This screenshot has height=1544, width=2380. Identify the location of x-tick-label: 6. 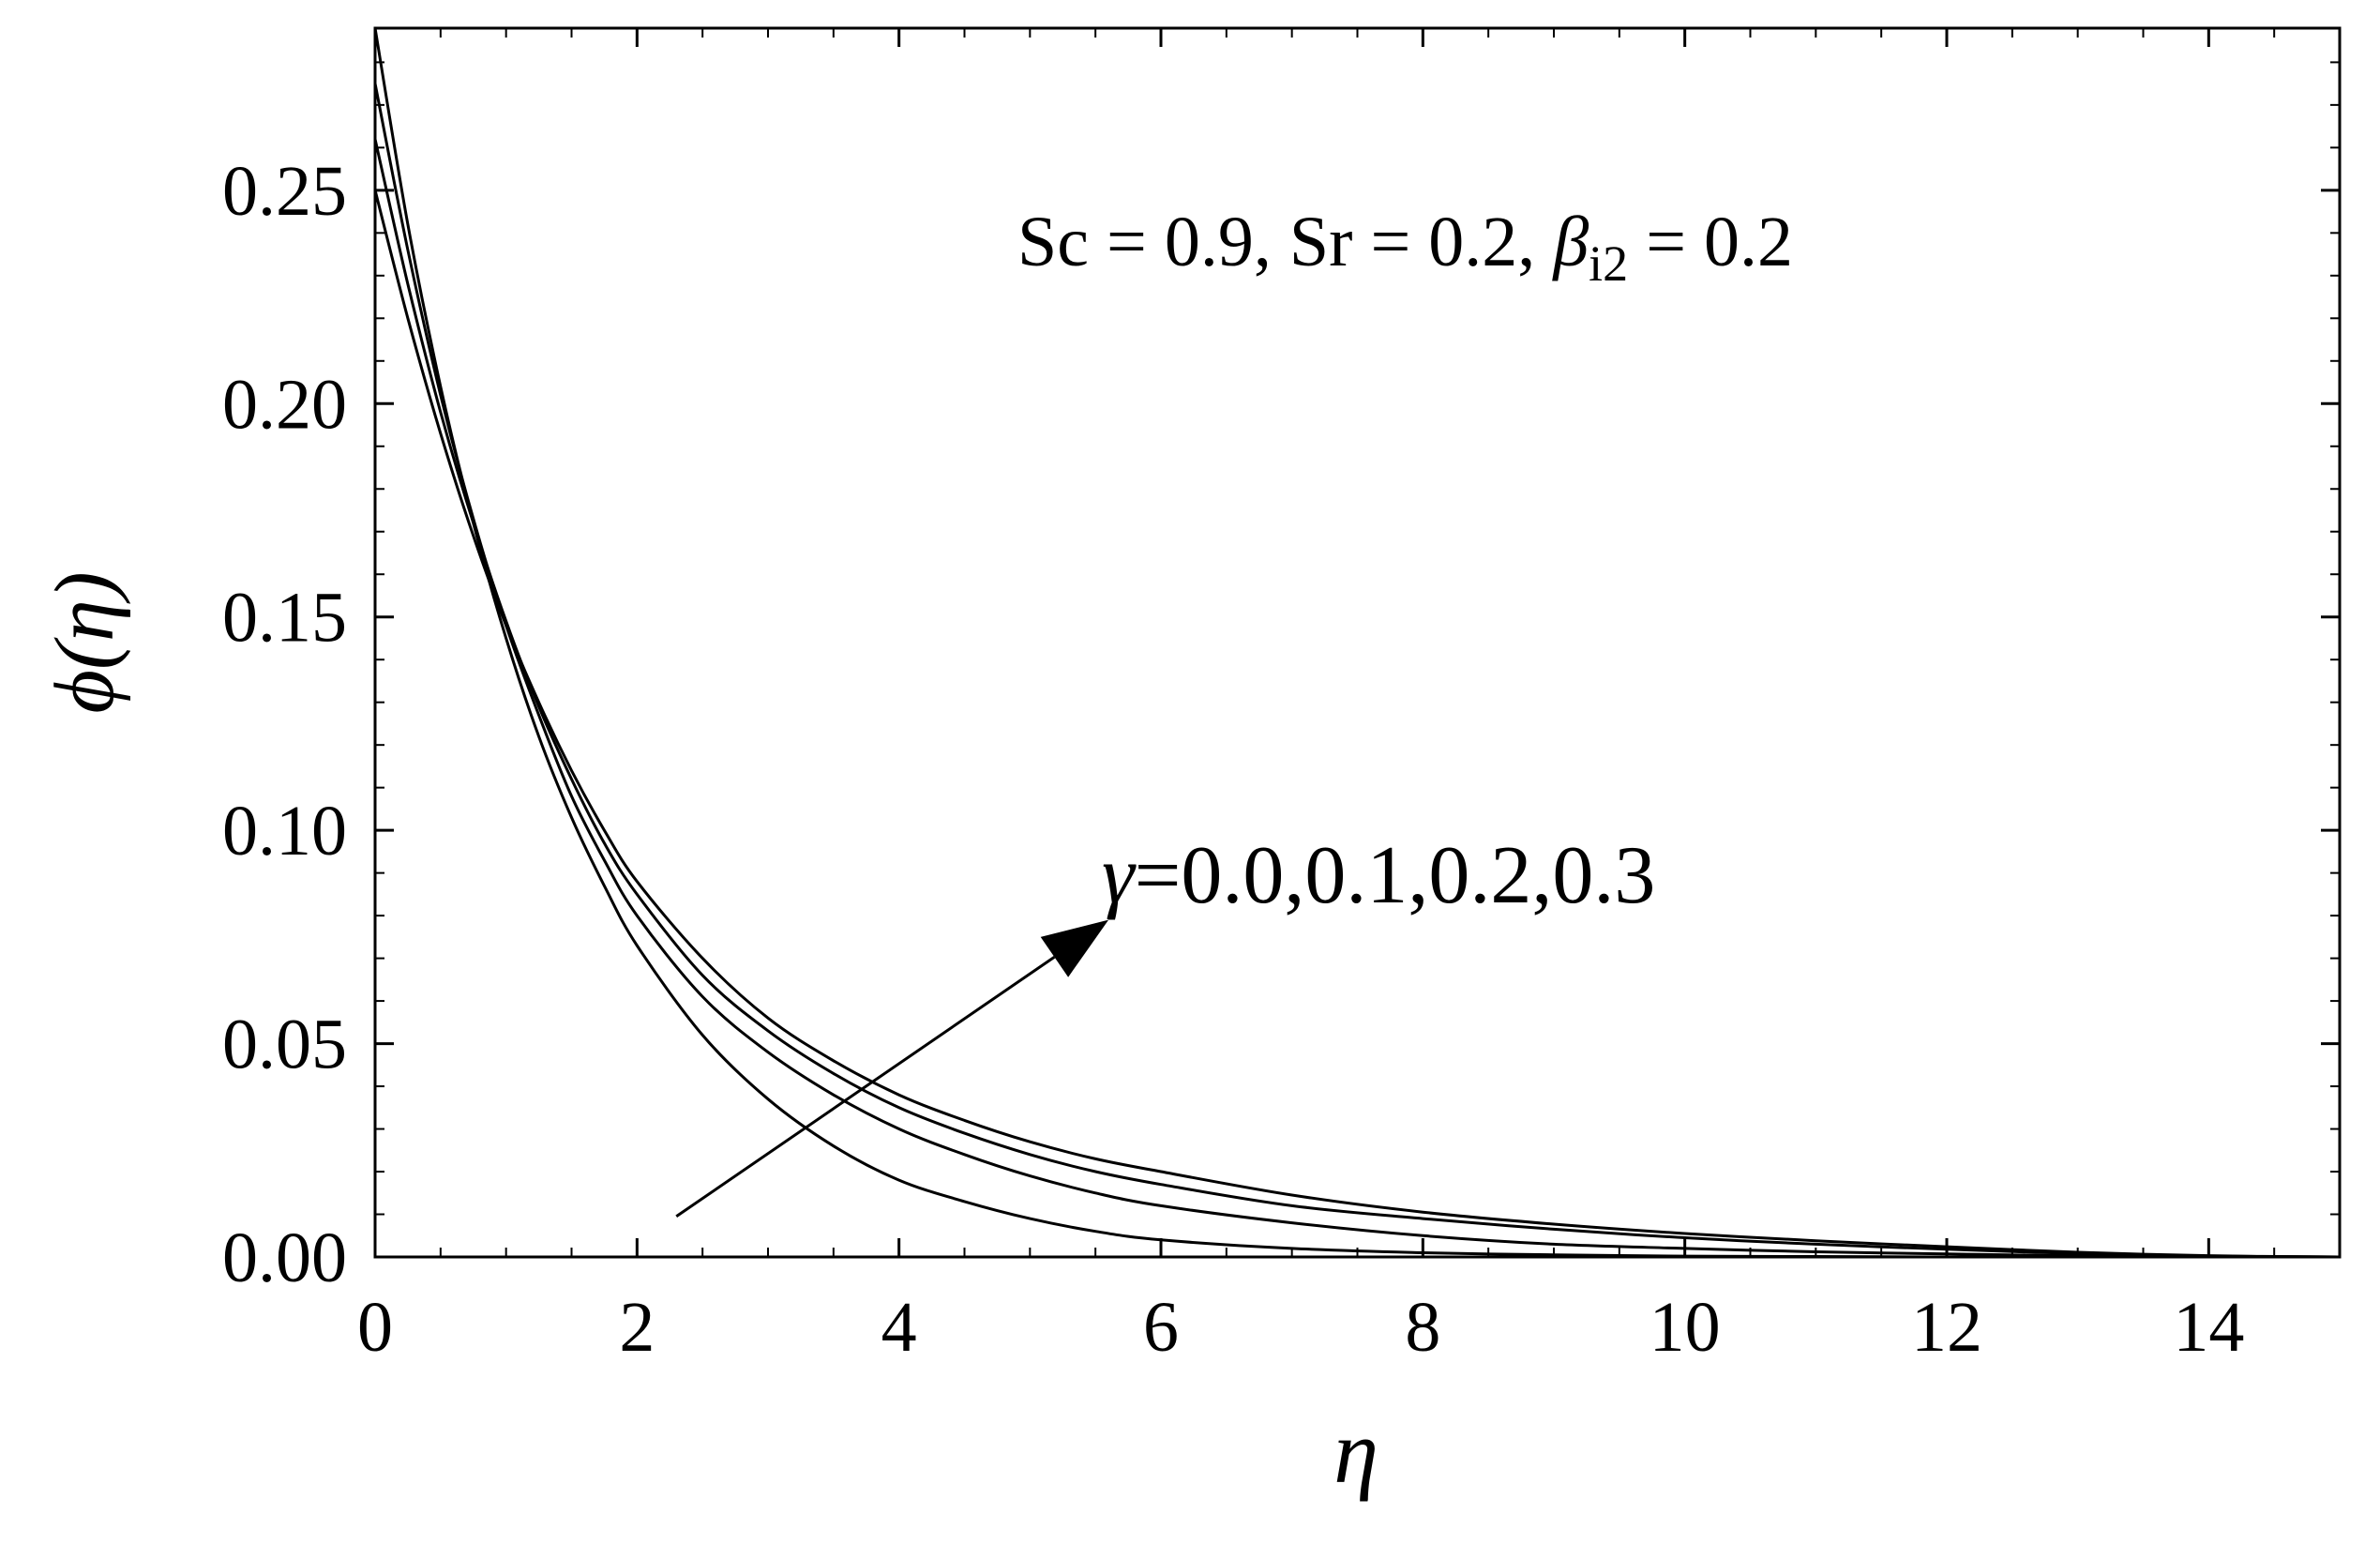
(1161, 1327).